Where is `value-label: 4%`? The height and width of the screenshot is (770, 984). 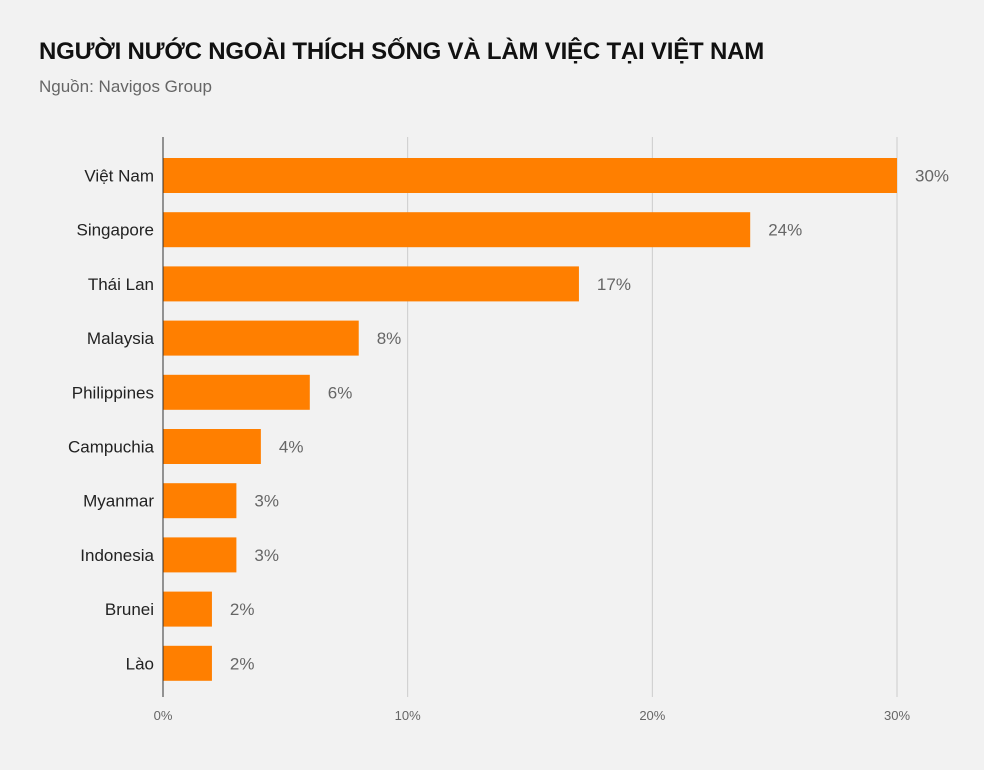 value-label: 4% is located at coordinates (291, 447).